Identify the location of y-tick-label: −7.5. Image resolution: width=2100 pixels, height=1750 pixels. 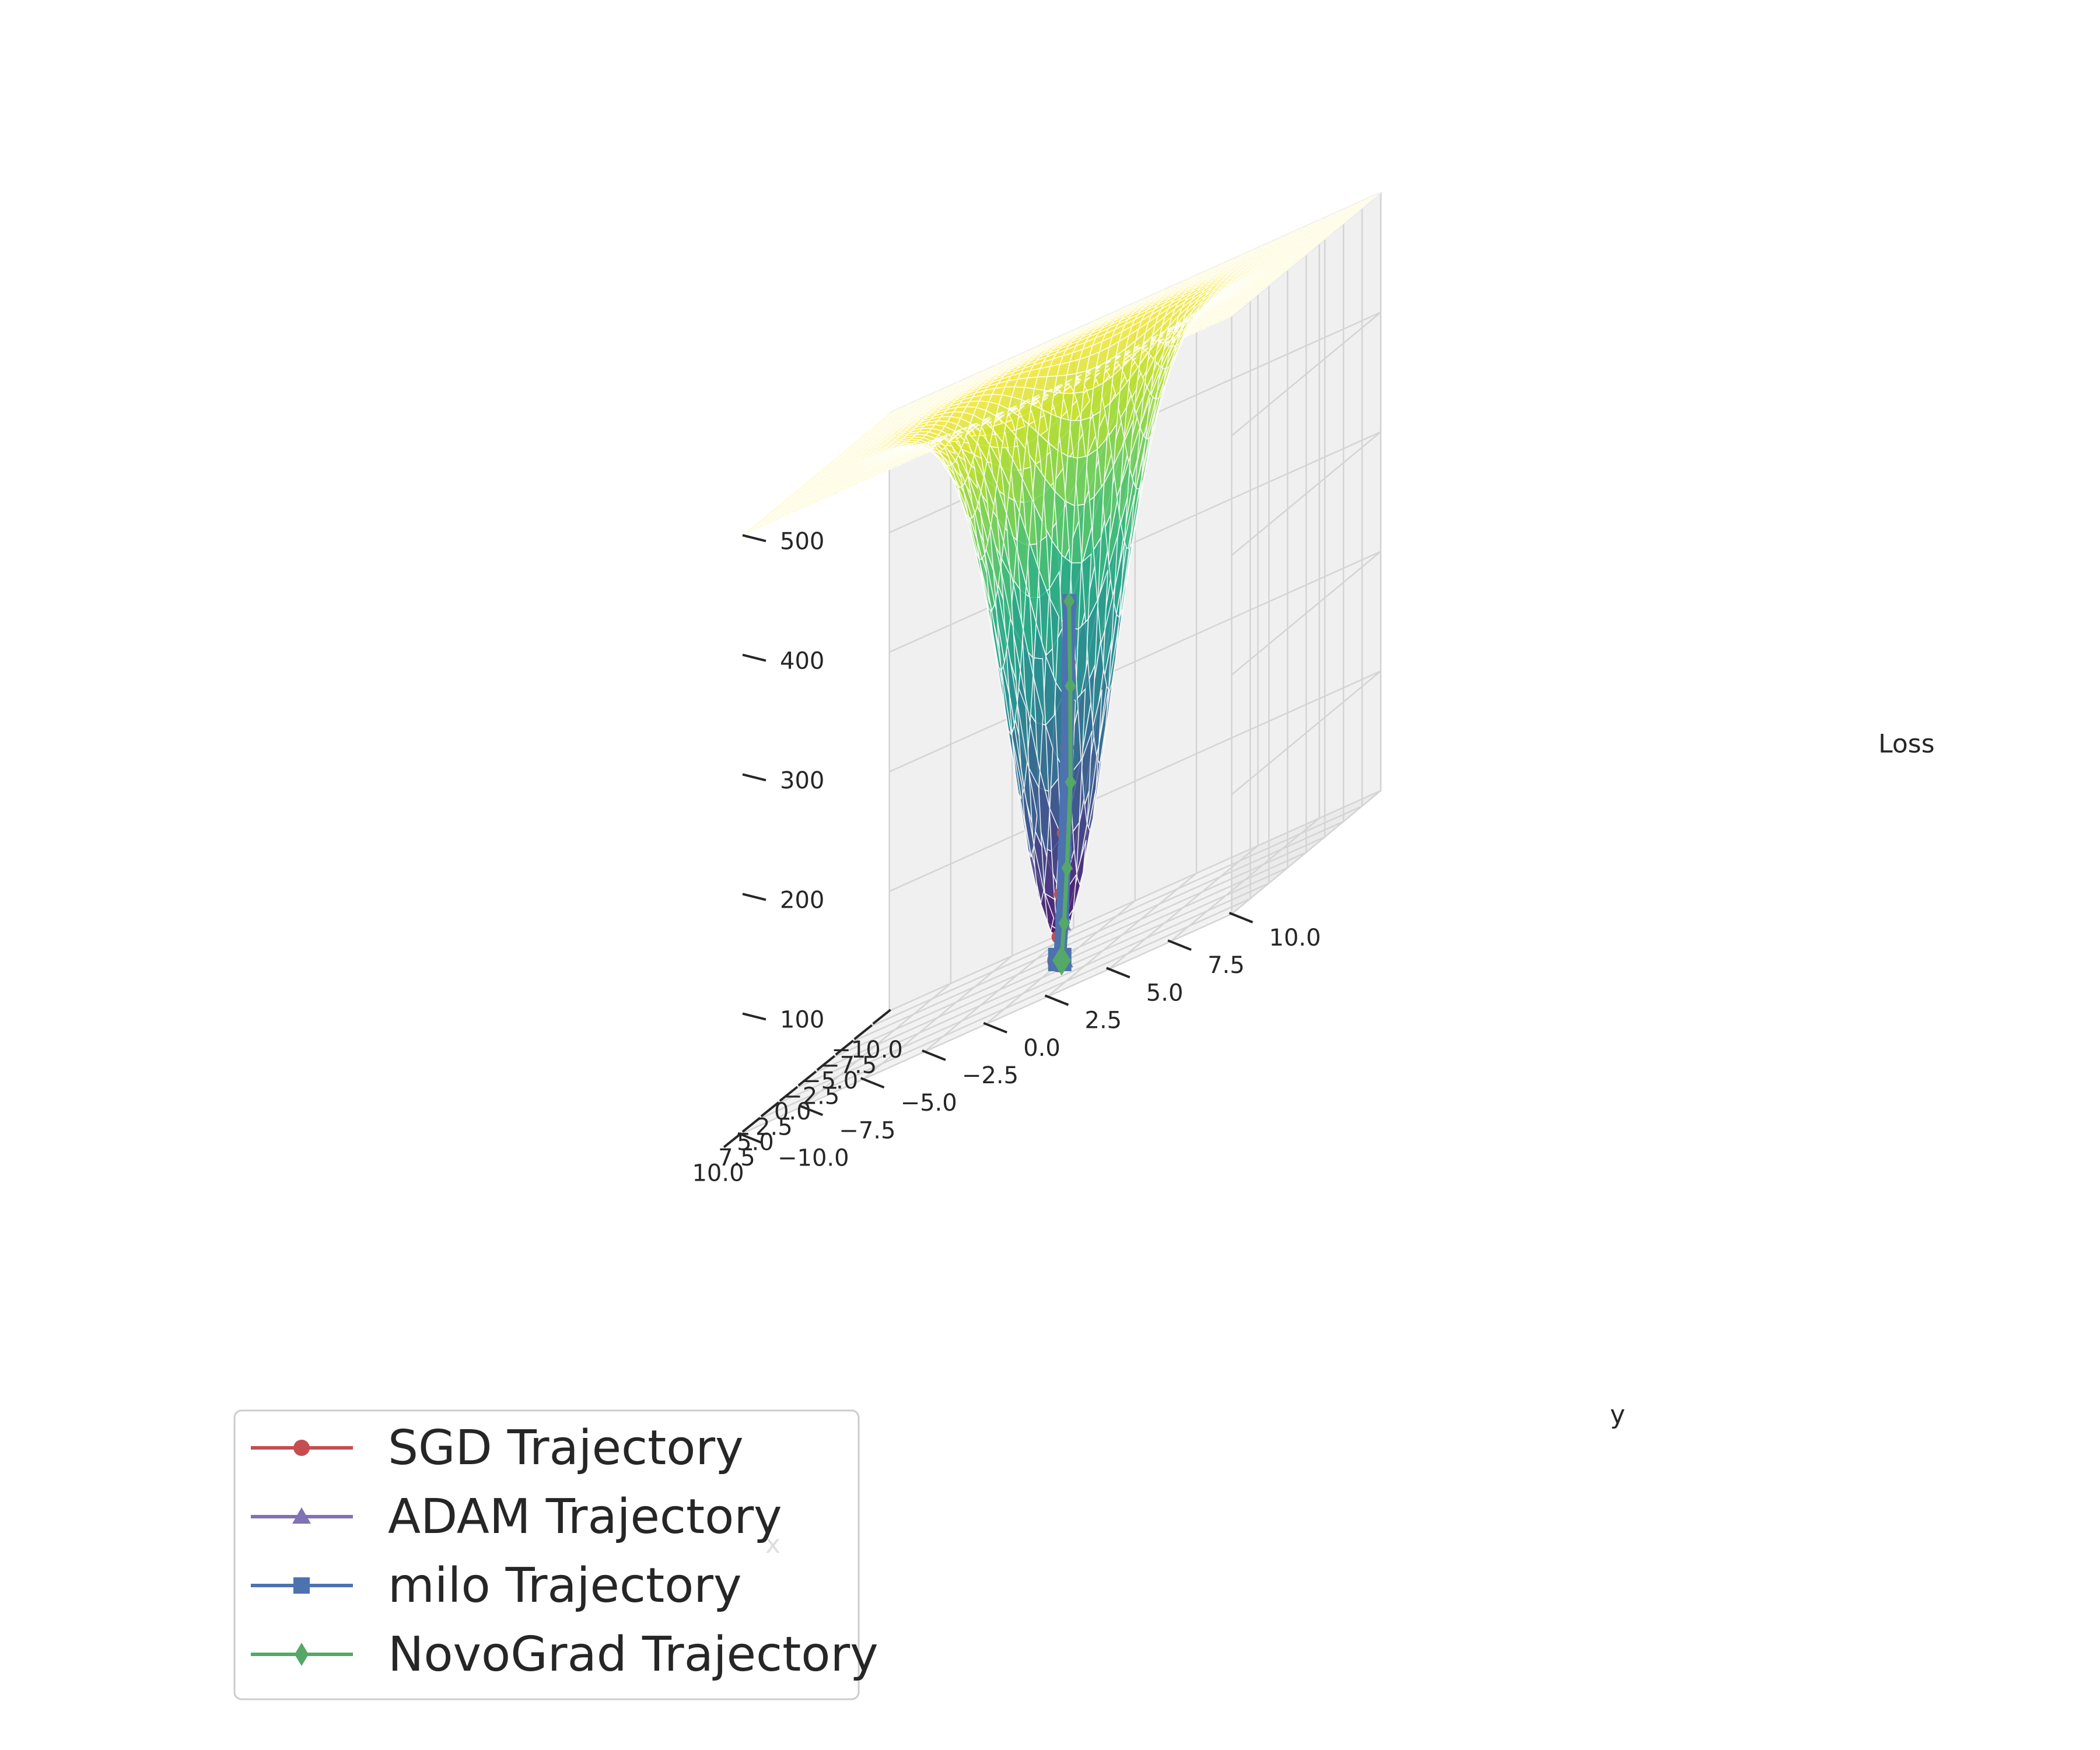
(867, 1130).